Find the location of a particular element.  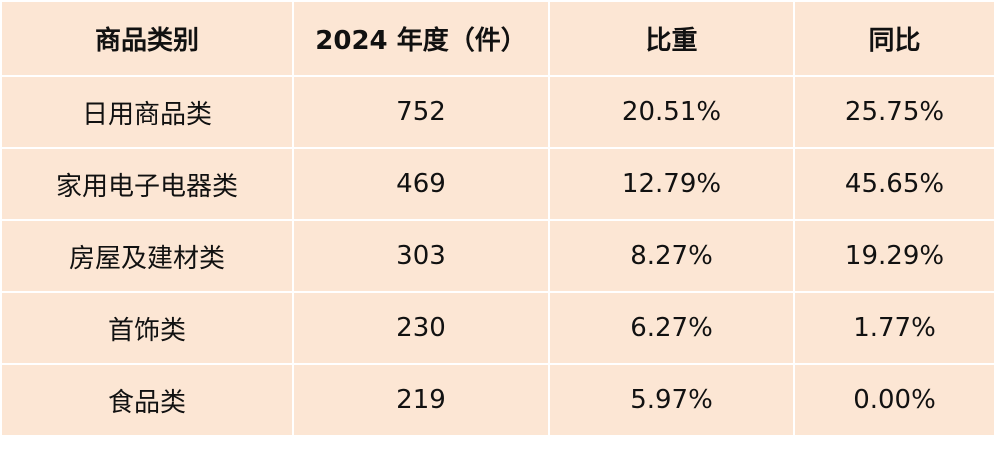

table-cell: 12.79% is located at coordinates (671, 184).